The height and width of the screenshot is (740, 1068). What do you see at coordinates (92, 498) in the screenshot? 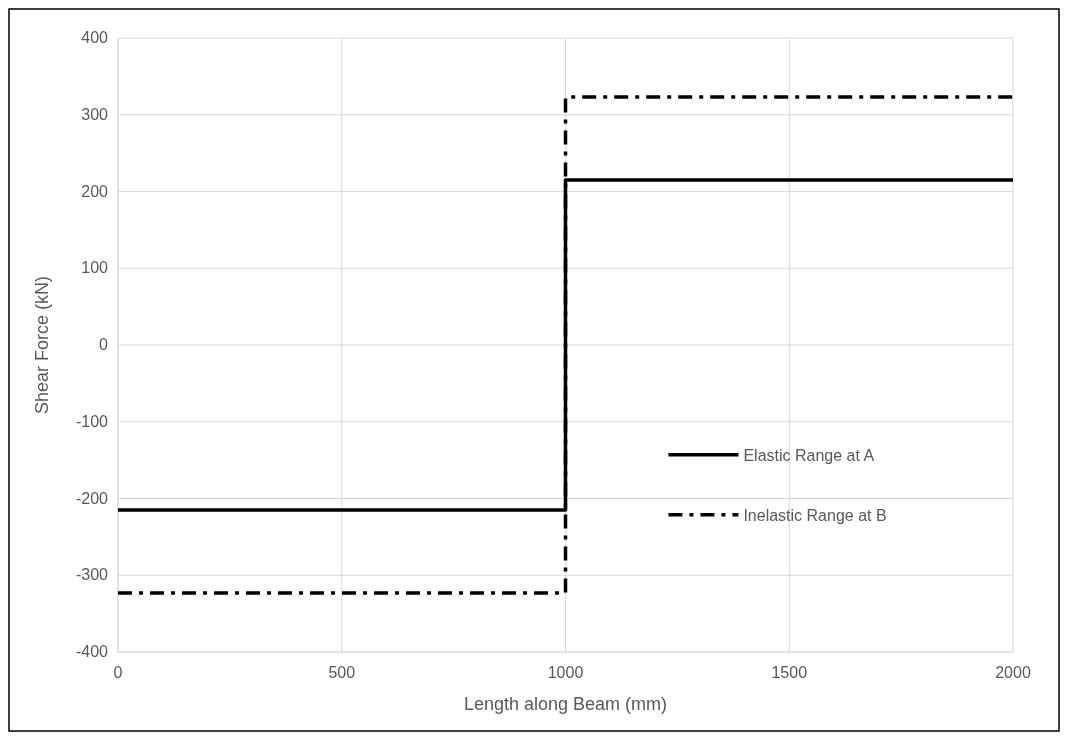
I see `y-tick-label: -200` at bounding box center [92, 498].